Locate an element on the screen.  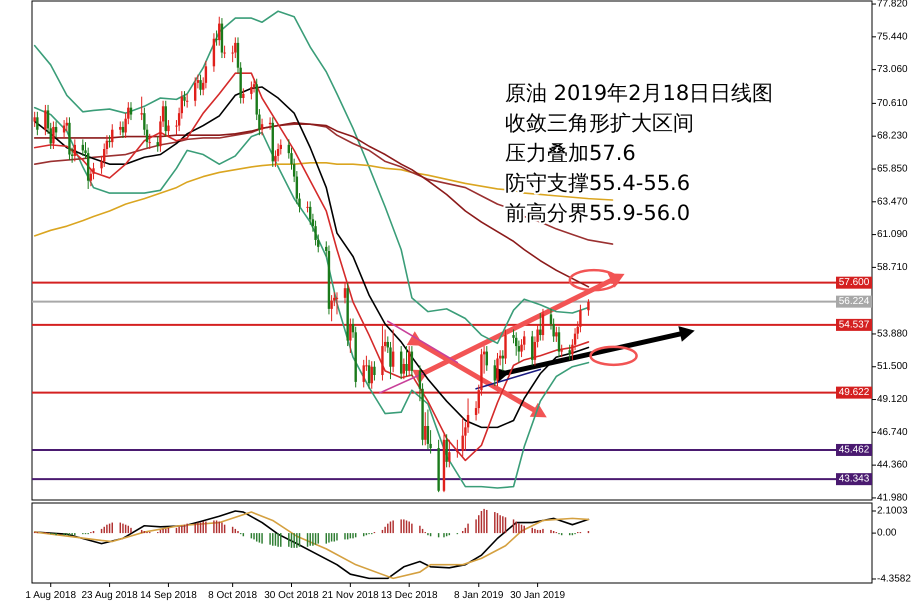
y-tick-label: 53.880 is located at coordinates (892, 334).